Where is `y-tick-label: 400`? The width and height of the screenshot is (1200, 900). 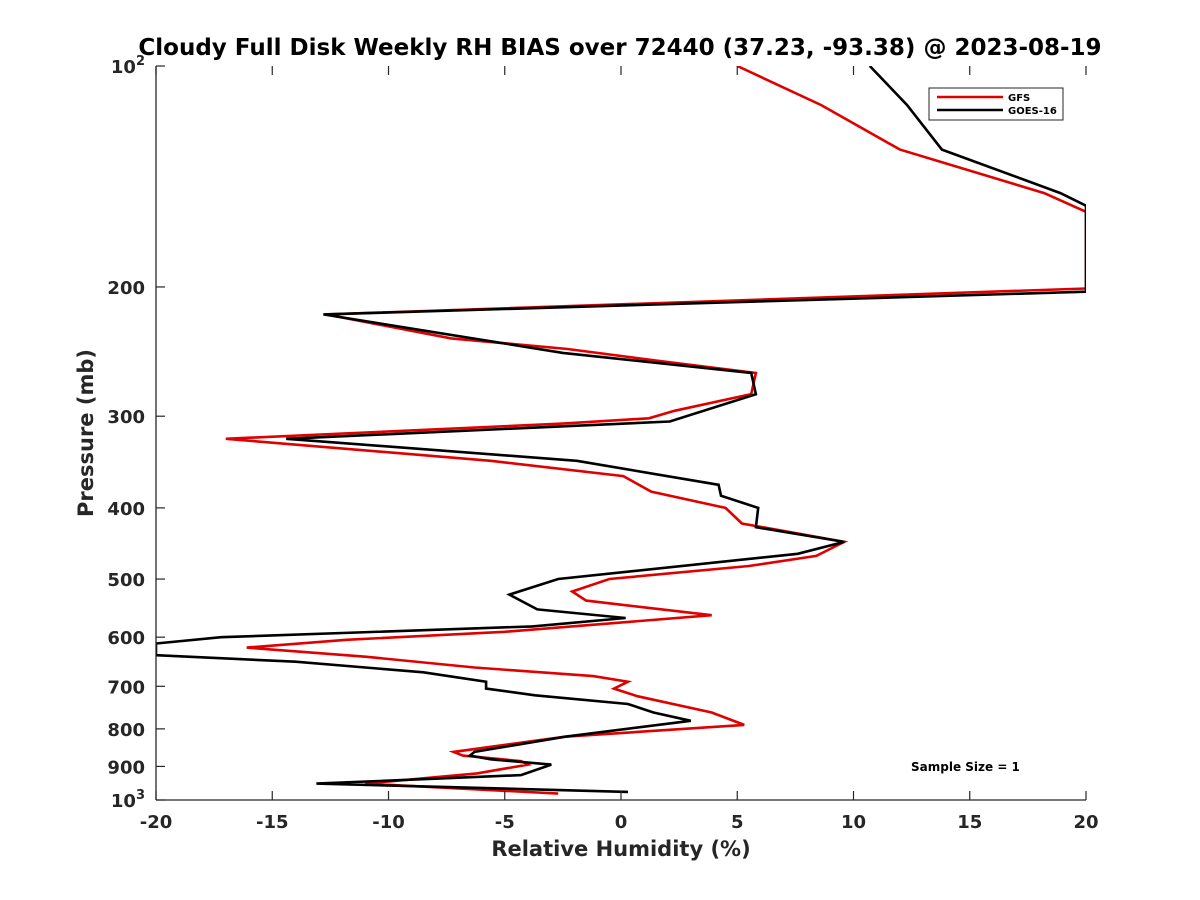 y-tick-label: 400 is located at coordinates (126, 509).